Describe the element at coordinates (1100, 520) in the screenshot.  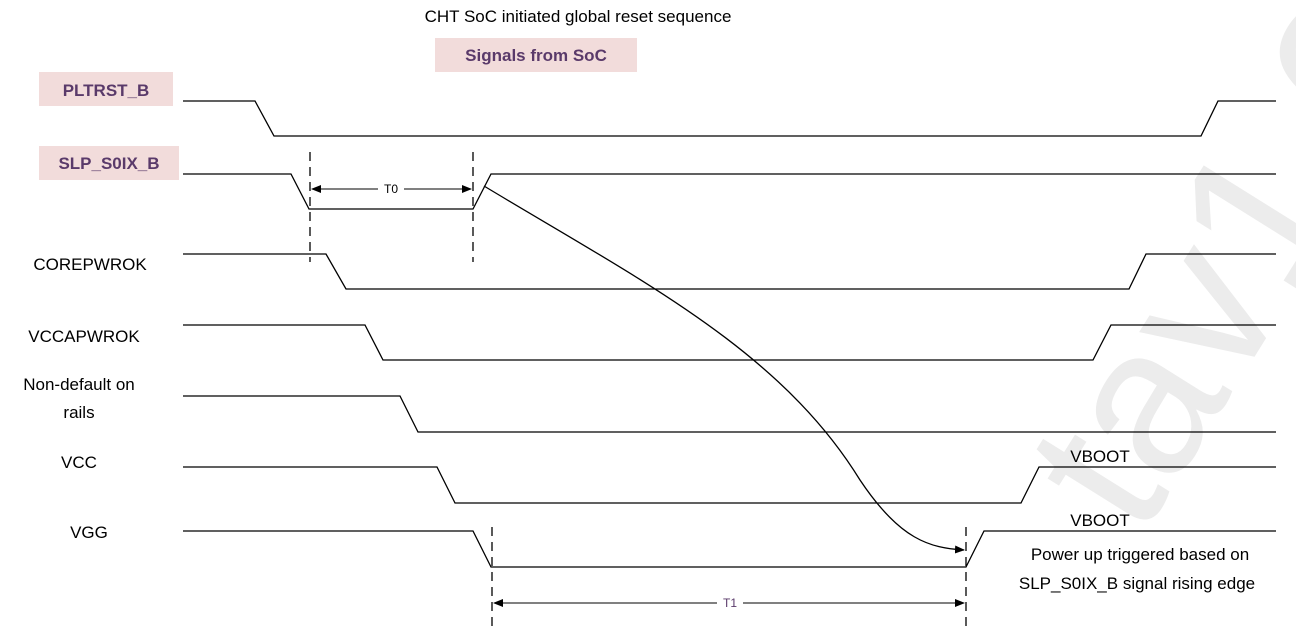
I see `vgg-vboot-label: VBOOT` at that location.